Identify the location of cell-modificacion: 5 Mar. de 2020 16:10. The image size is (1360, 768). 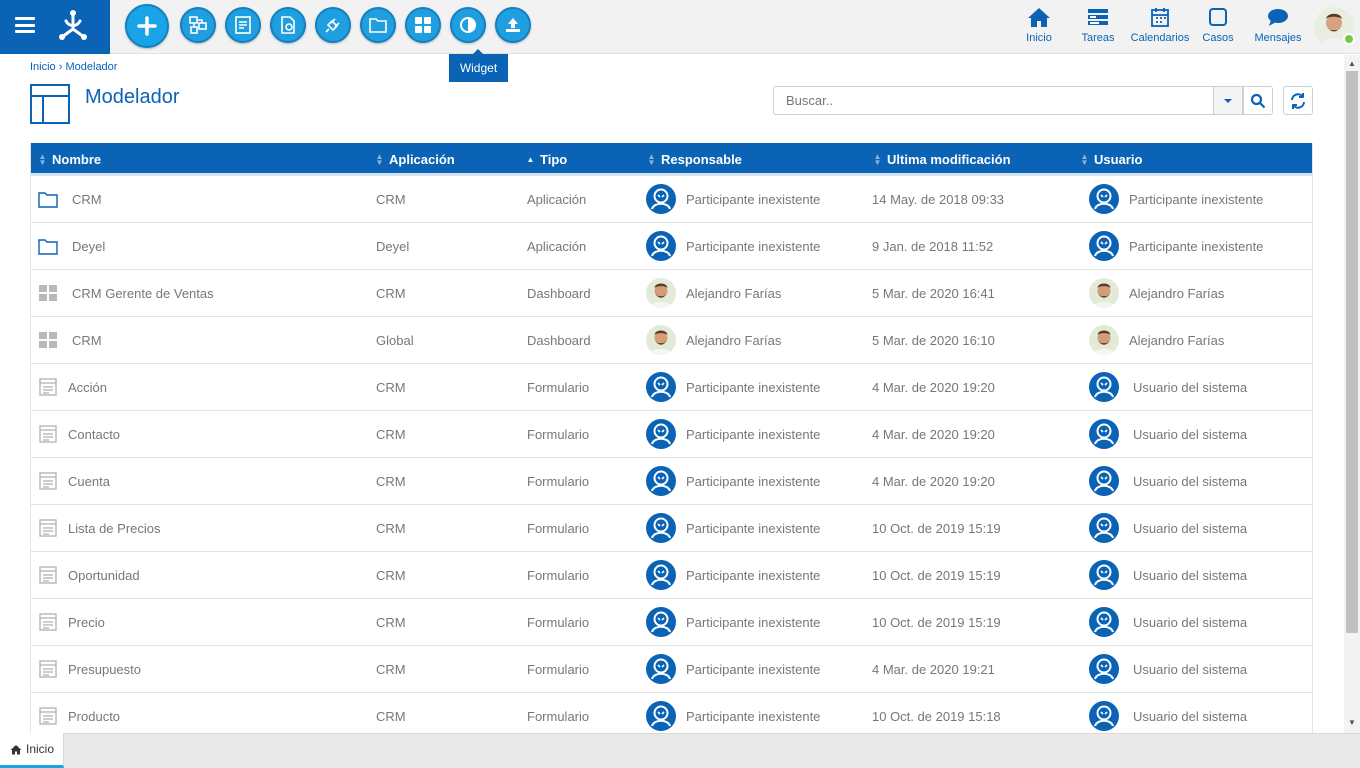
(933, 340).